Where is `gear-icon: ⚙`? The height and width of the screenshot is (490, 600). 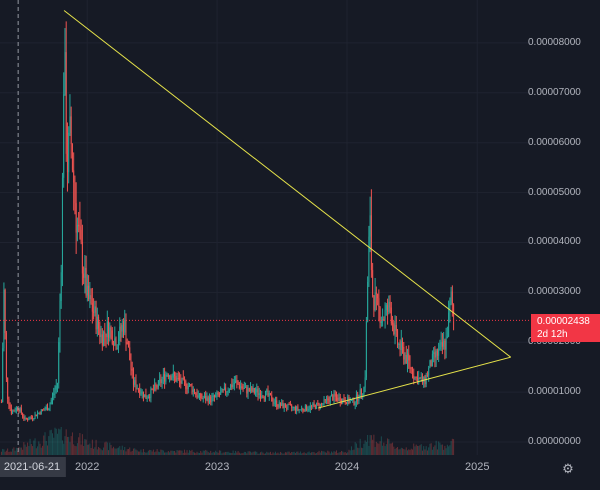 gear-icon: ⚙ is located at coordinates (568, 468).